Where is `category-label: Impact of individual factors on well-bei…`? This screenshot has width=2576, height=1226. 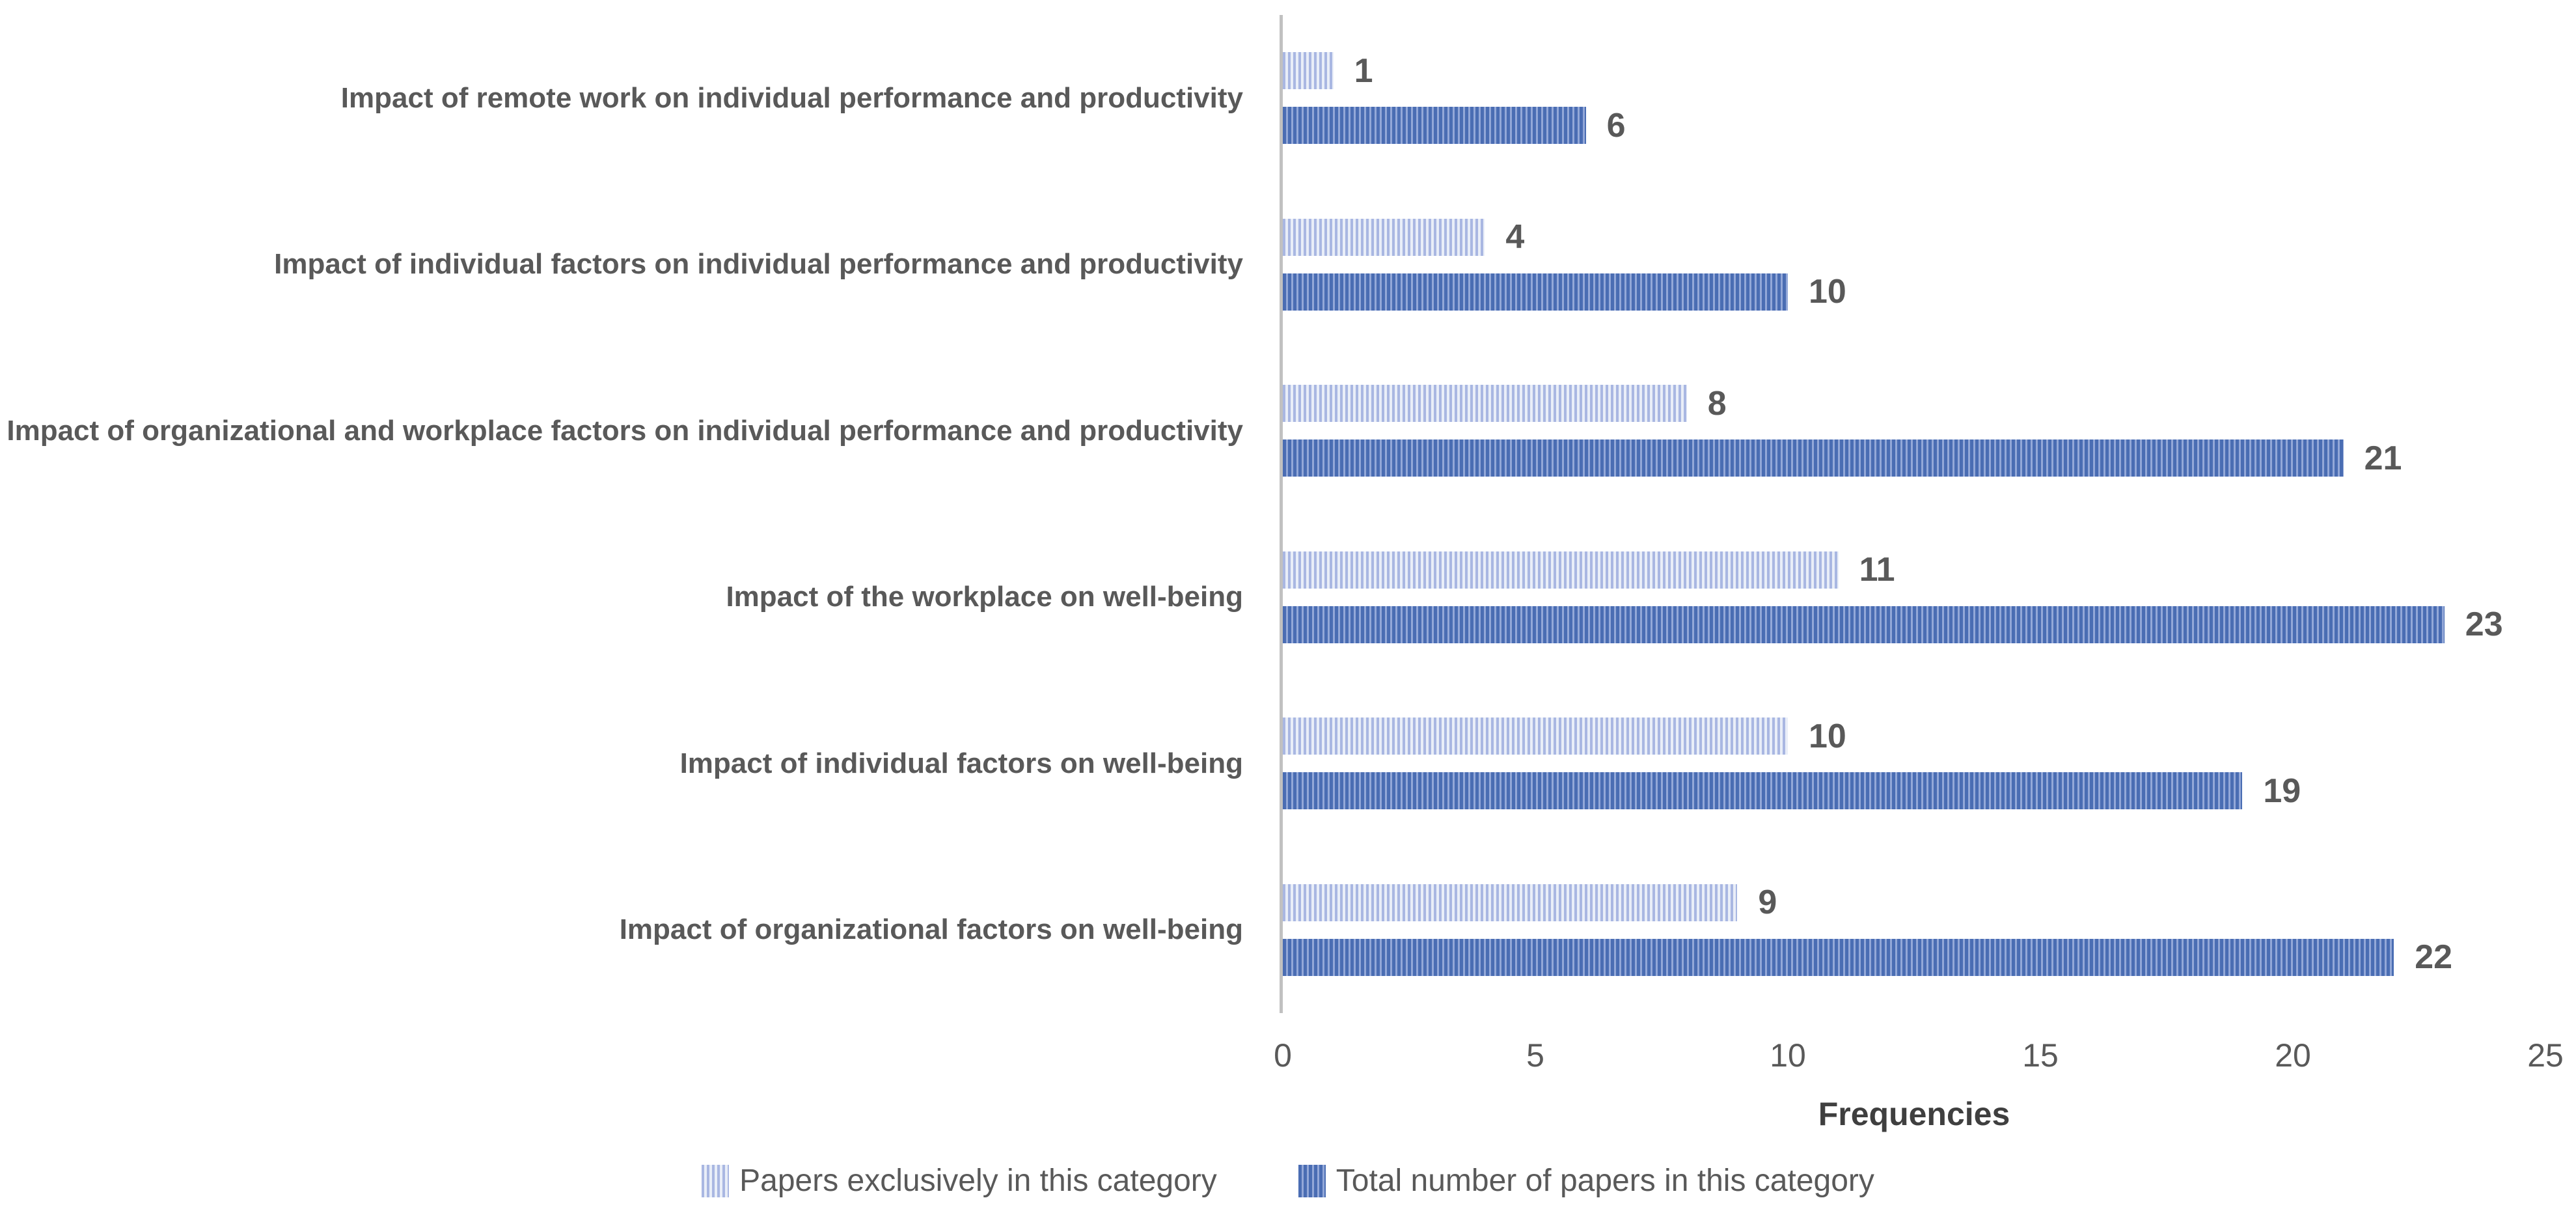 category-label: Impact of individual factors on well-bei… is located at coordinates (961, 763).